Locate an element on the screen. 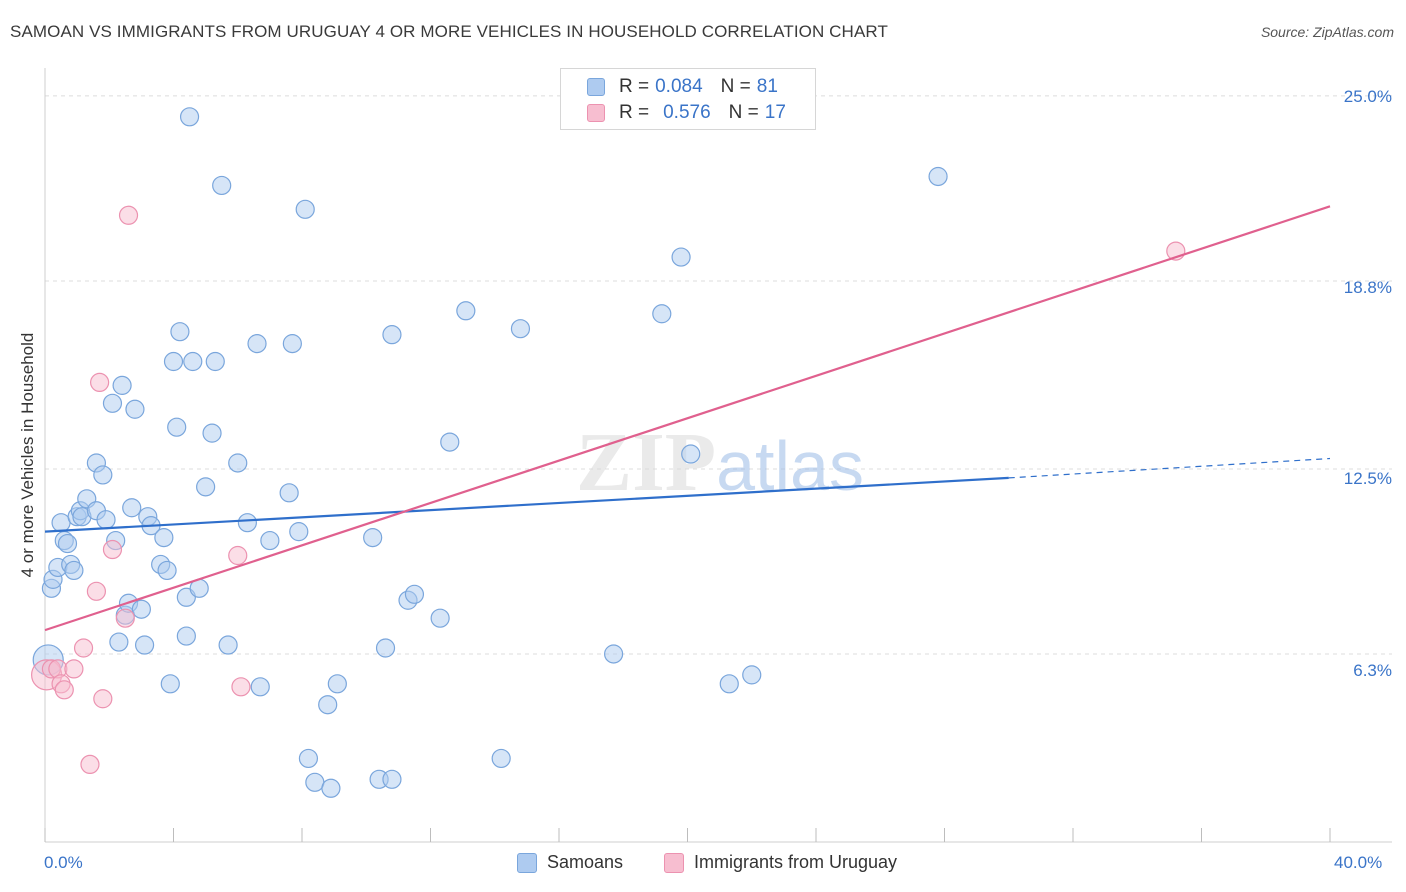 This screenshot has width=1406, height=892. legend-label-samoans: Samoans is located at coordinates (585, 862).